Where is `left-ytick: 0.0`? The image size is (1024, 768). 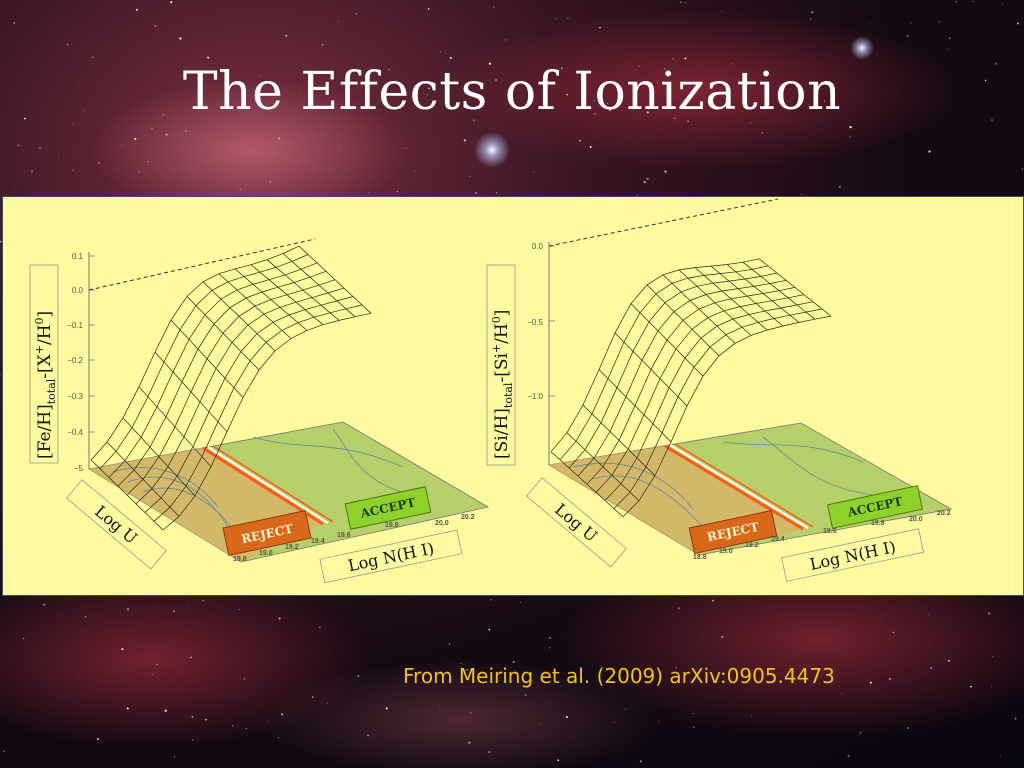 left-ytick: 0.0 is located at coordinates (78, 290).